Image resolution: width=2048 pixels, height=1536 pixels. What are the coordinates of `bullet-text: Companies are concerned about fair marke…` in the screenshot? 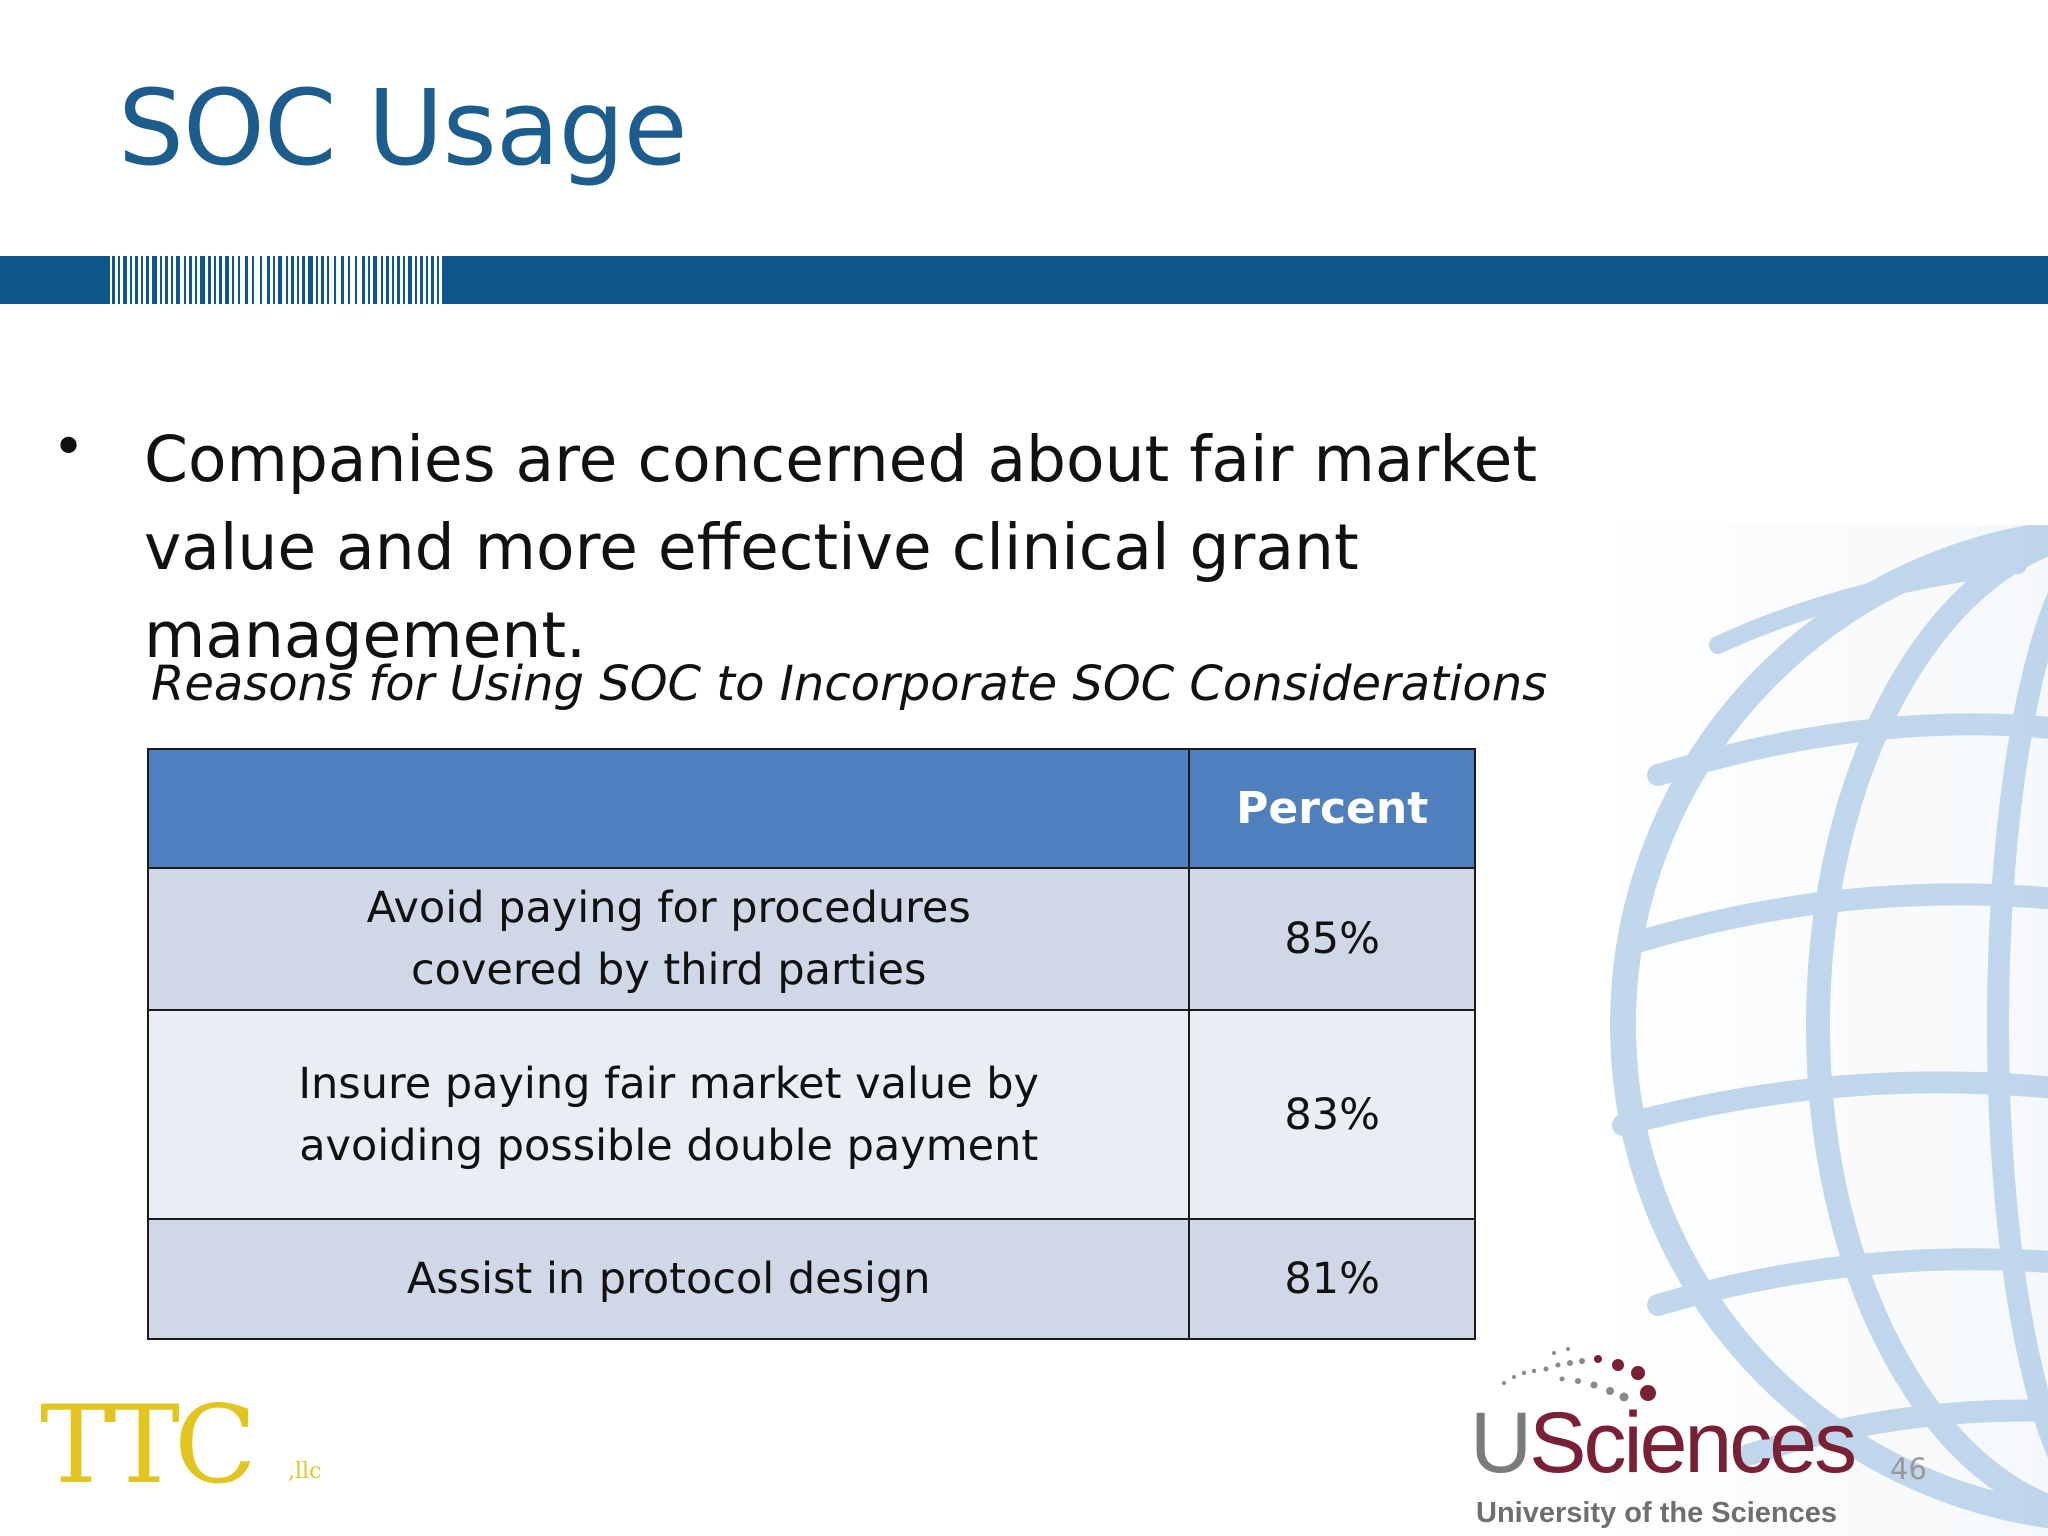 It's located at (841, 547).